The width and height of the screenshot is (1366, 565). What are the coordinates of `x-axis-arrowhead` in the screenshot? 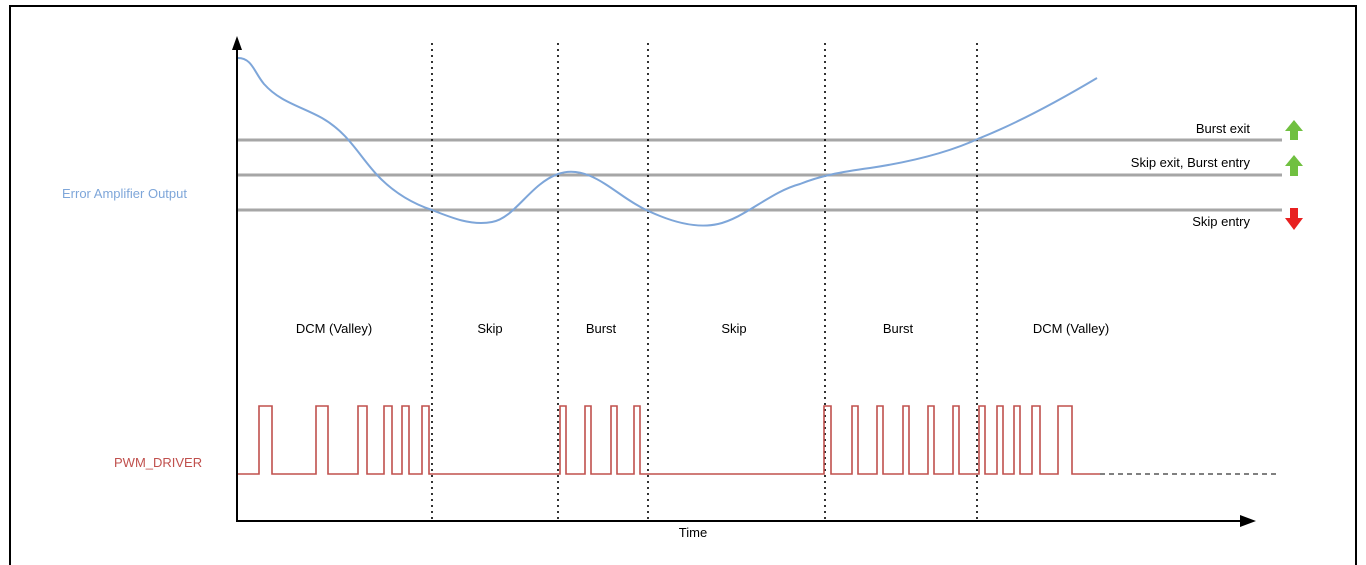 It's located at (1248, 521).